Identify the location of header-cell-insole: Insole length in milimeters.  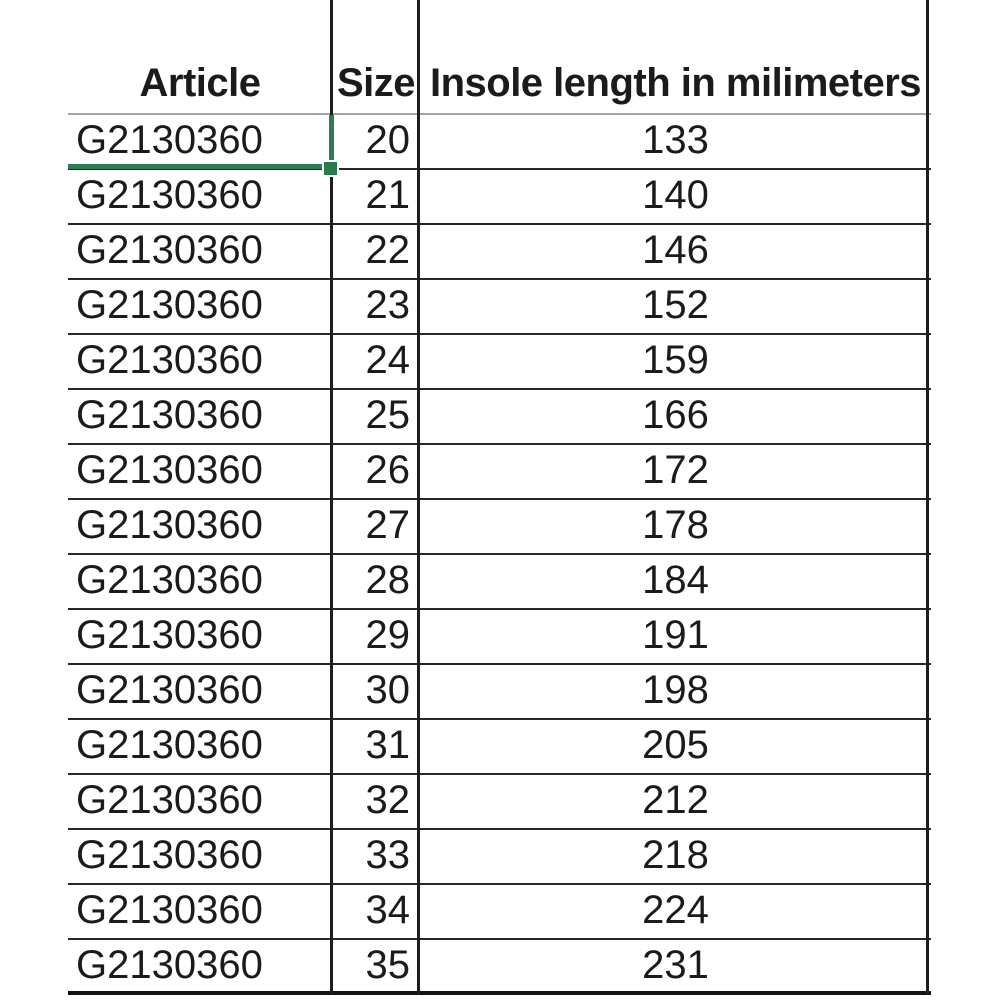
(675, 83).